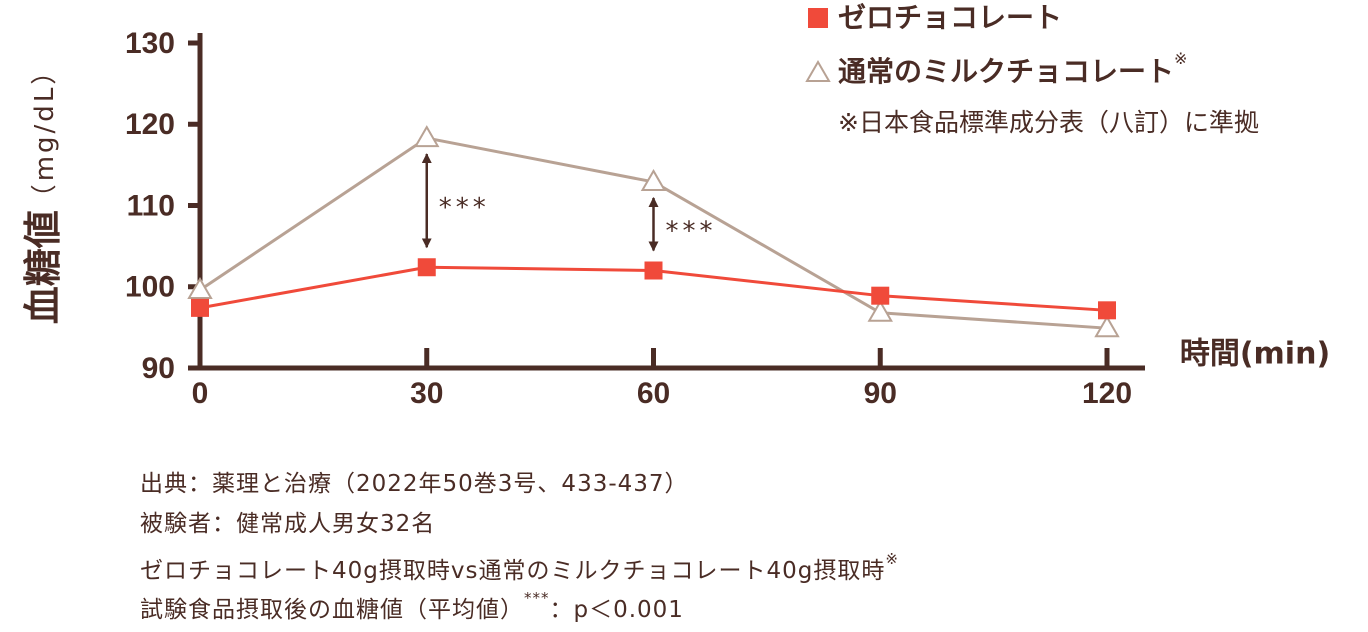 Image resolution: width=1368 pixels, height=632 pixels. What do you see at coordinates (150, 124) in the screenshot?
I see `y-tick-label: 120` at bounding box center [150, 124].